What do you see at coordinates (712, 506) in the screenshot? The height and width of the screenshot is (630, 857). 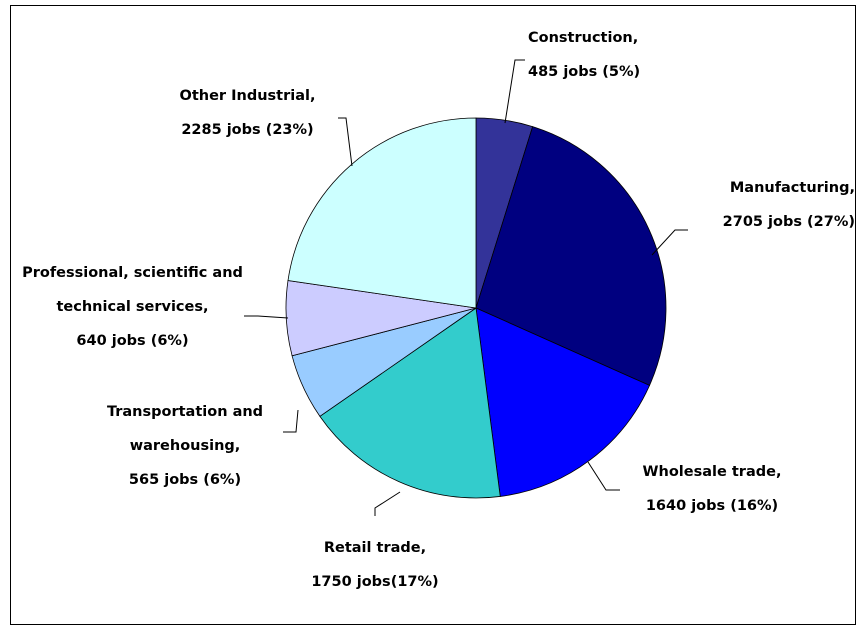 I see `value-label: 1640 jobs (16%)` at bounding box center [712, 506].